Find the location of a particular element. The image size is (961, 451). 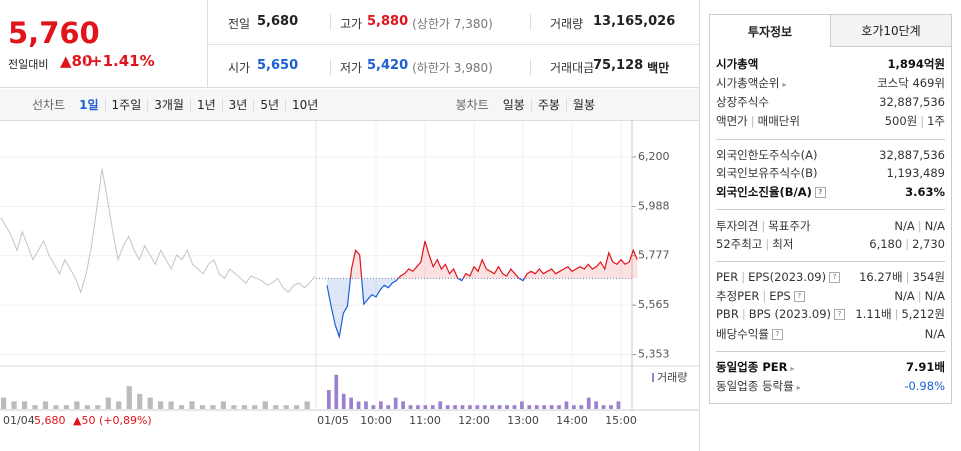

tab: 투자정보 is located at coordinates (770, 31).